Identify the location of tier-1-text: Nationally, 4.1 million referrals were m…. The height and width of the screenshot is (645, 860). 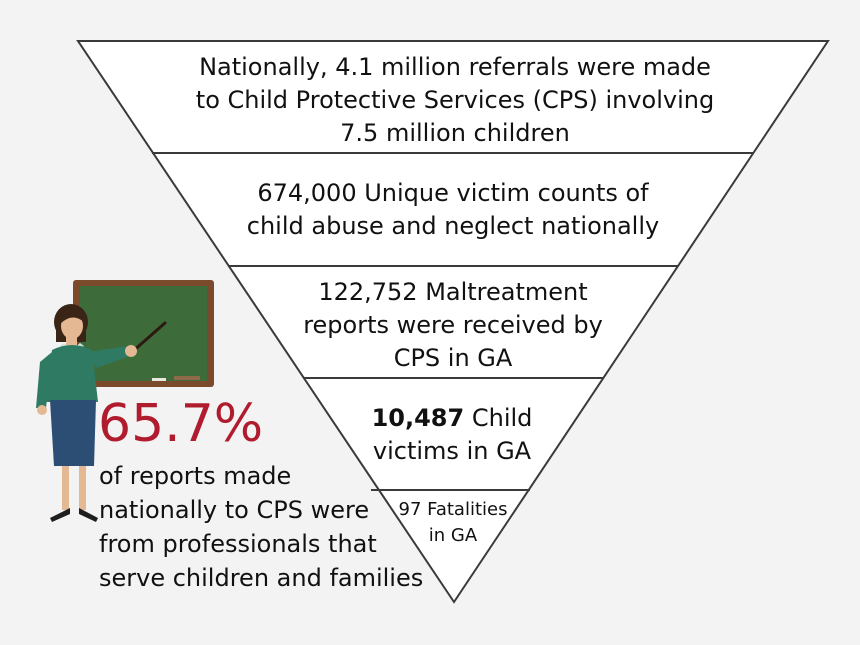
(455, 100).